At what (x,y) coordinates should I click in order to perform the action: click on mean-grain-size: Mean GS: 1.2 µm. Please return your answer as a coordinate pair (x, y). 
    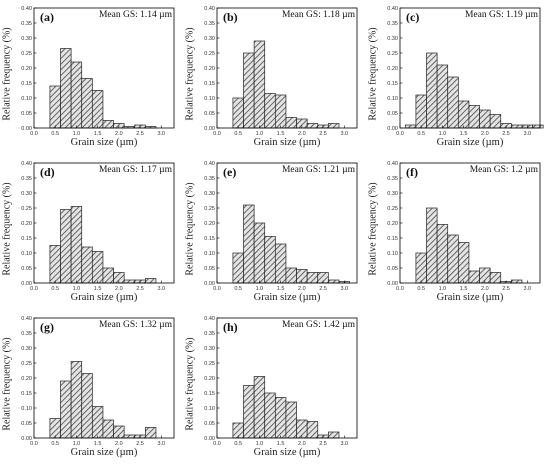
    Looking at the image, I should click on (503, 170).